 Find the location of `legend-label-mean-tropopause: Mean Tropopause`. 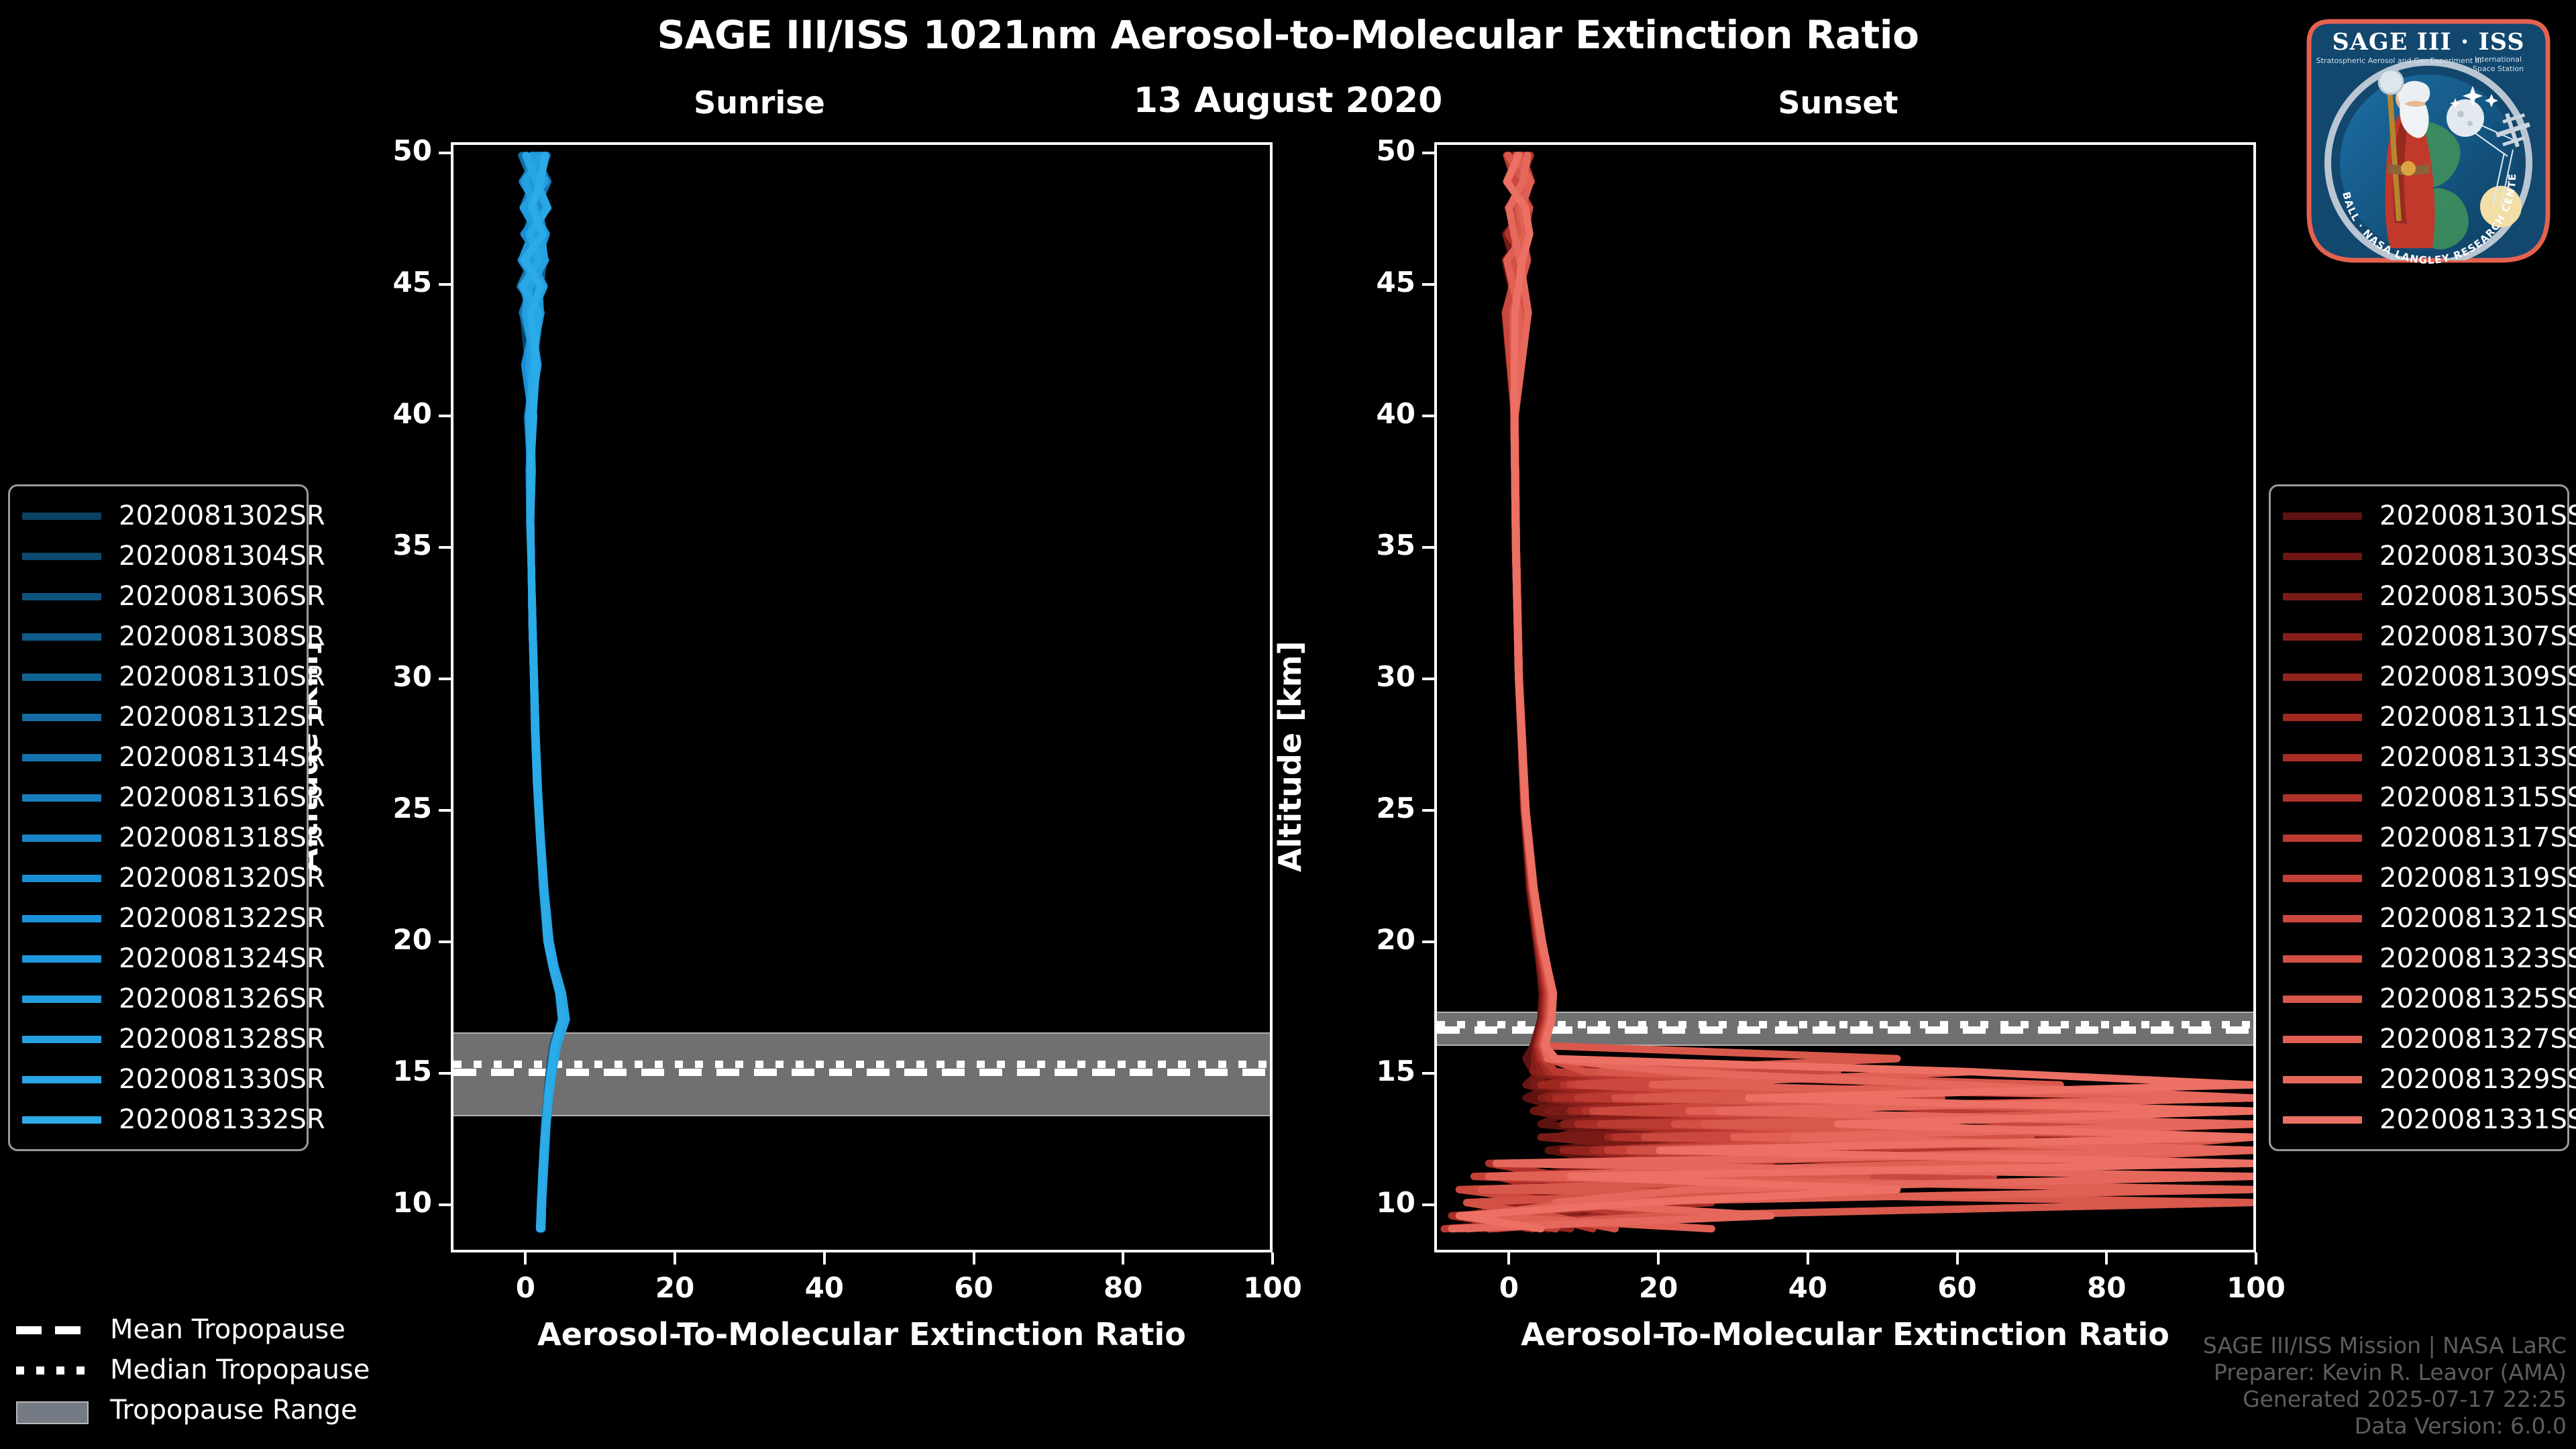

legend-label-mean-tropopause: Mean Tropopause is located at coordinates (227, 1329).